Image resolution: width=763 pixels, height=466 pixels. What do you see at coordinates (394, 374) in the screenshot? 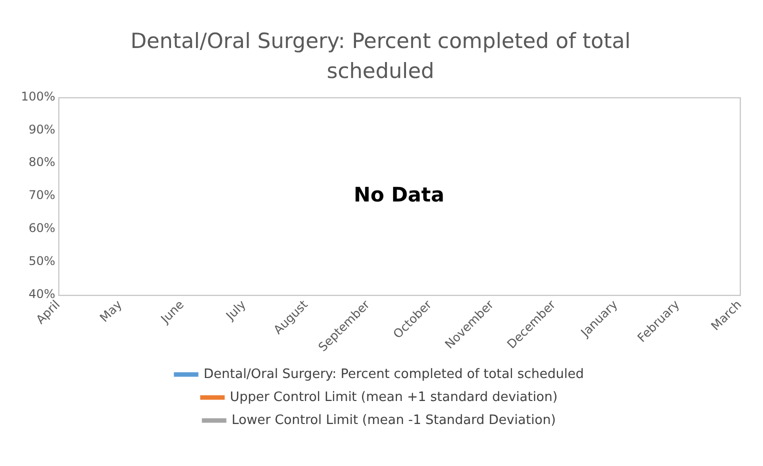
I see `legend-label: Dental/Oral Surgery: Percent completed of total scheduled` at bounding box center [394, 374].